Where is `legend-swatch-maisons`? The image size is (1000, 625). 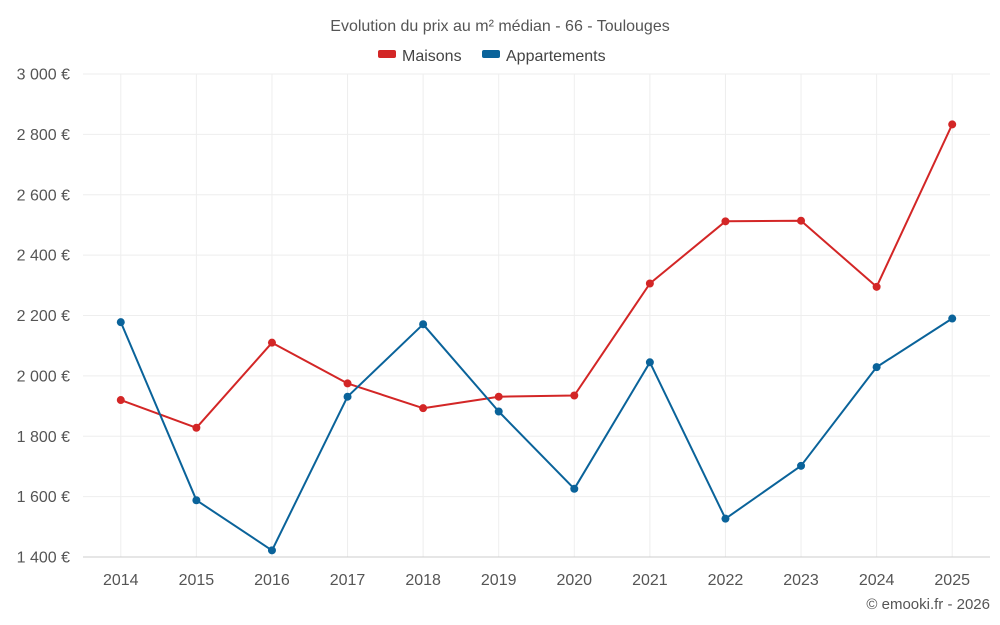 legend-swatch-maisons is located at coordinates (387, 54).